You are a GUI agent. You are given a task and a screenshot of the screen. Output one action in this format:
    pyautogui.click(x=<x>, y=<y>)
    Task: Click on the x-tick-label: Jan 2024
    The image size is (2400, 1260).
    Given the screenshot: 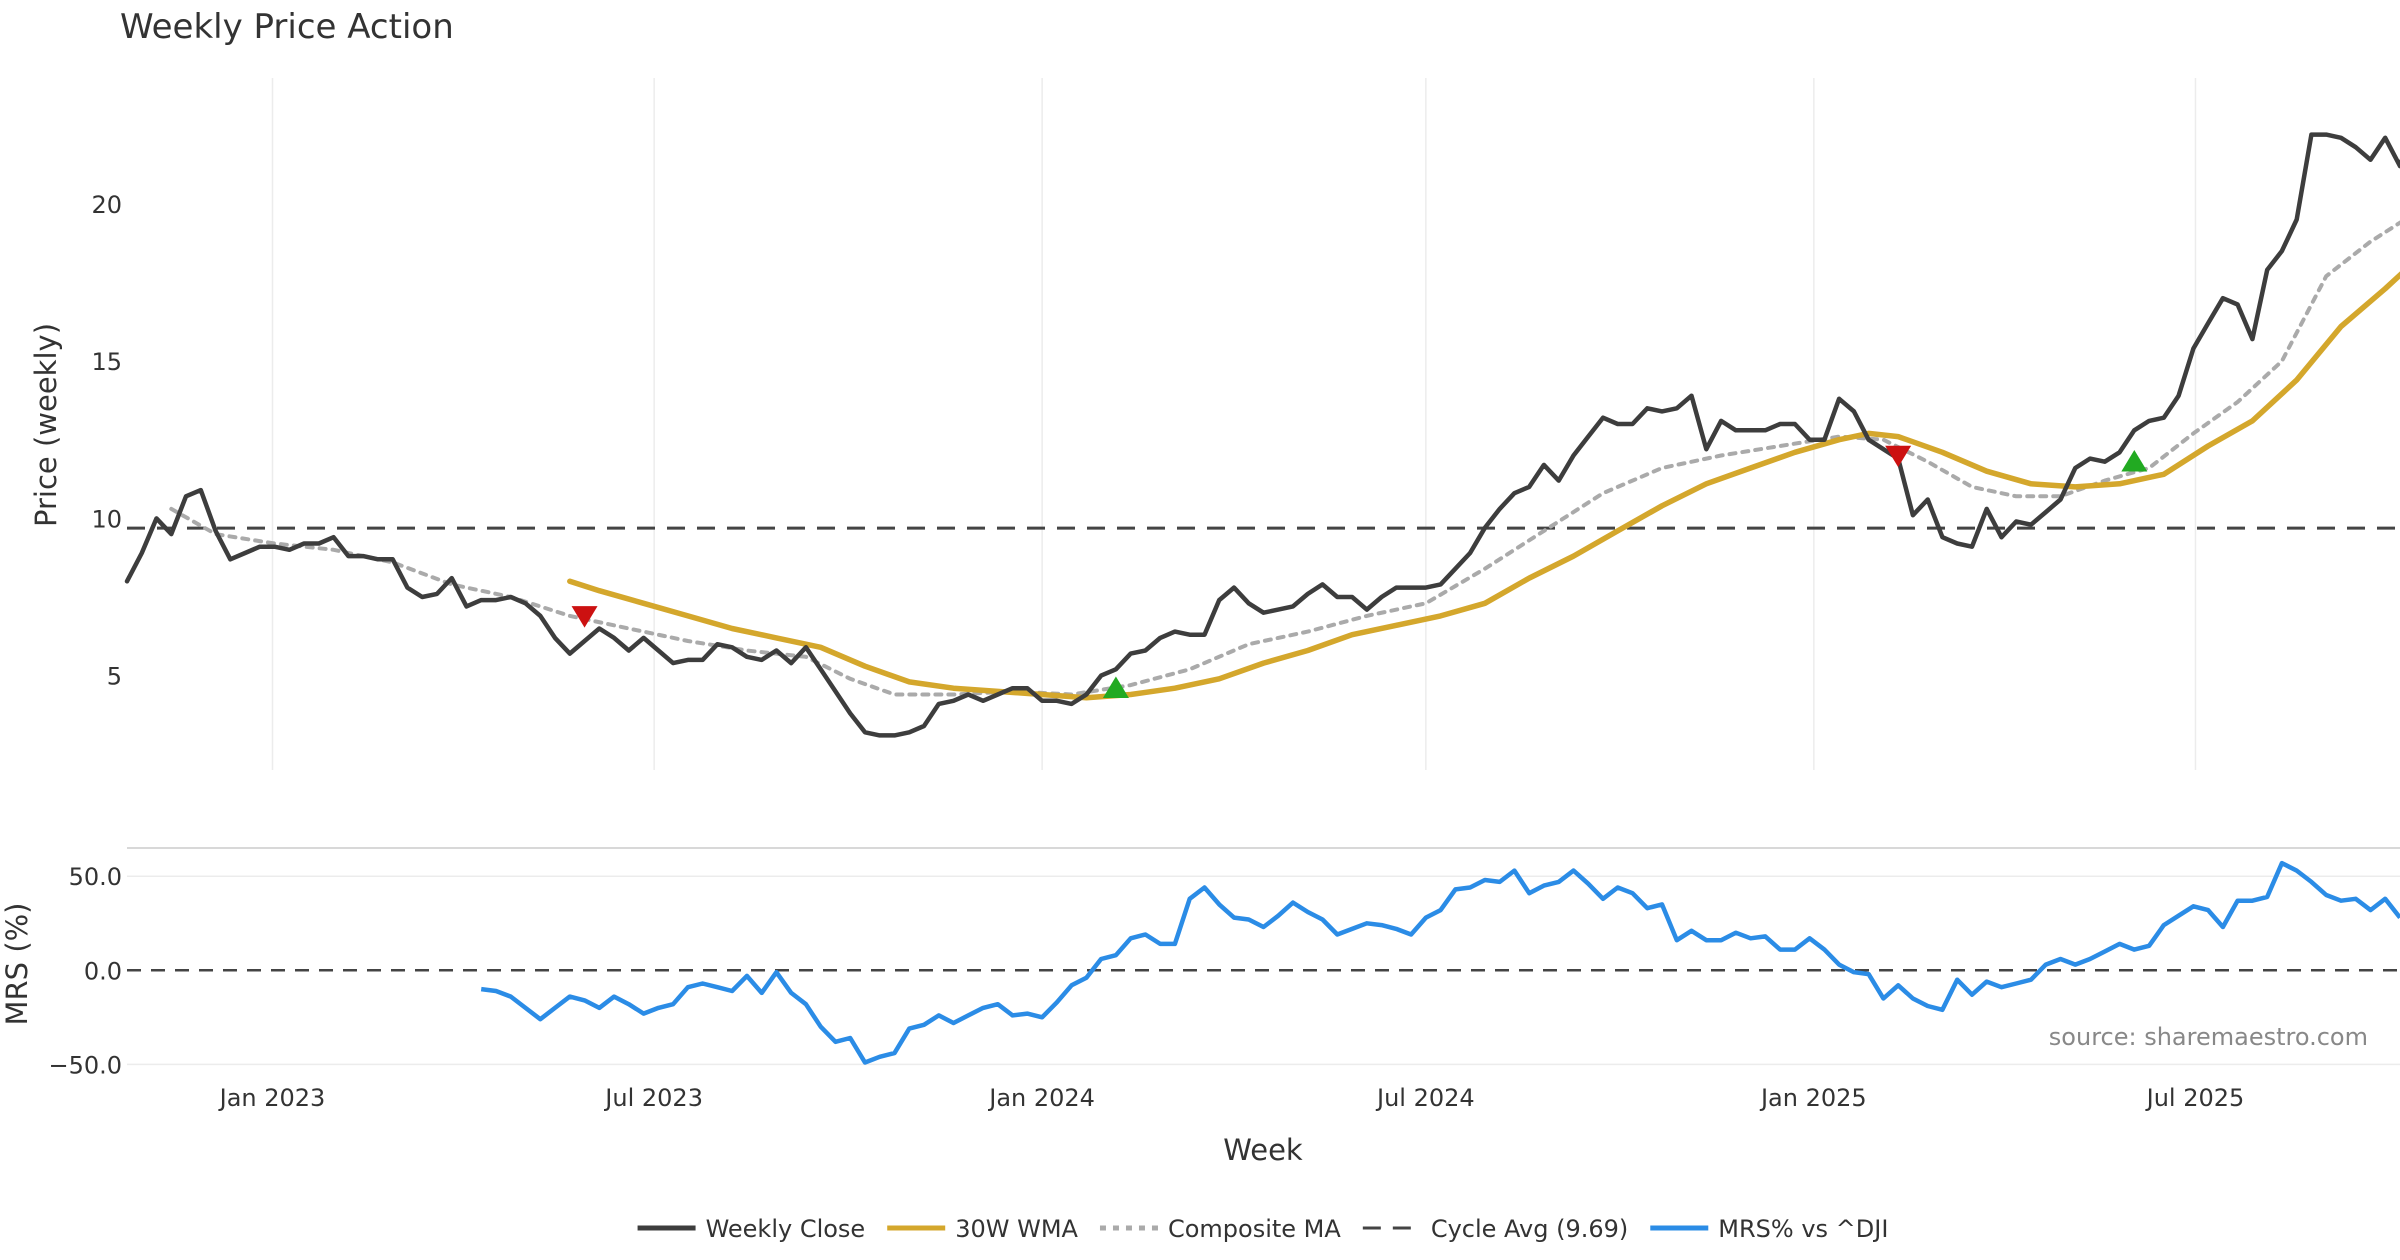 What is the action you would take?
    pyautogui.click(x=1041, y=1098)
    